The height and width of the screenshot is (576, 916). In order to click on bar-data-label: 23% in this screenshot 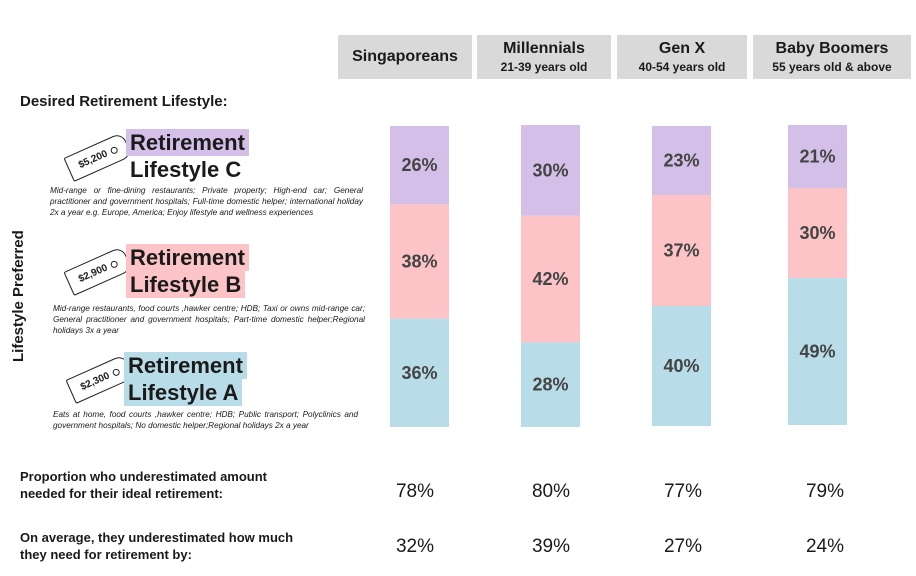, I will do `click(681, 161)`.